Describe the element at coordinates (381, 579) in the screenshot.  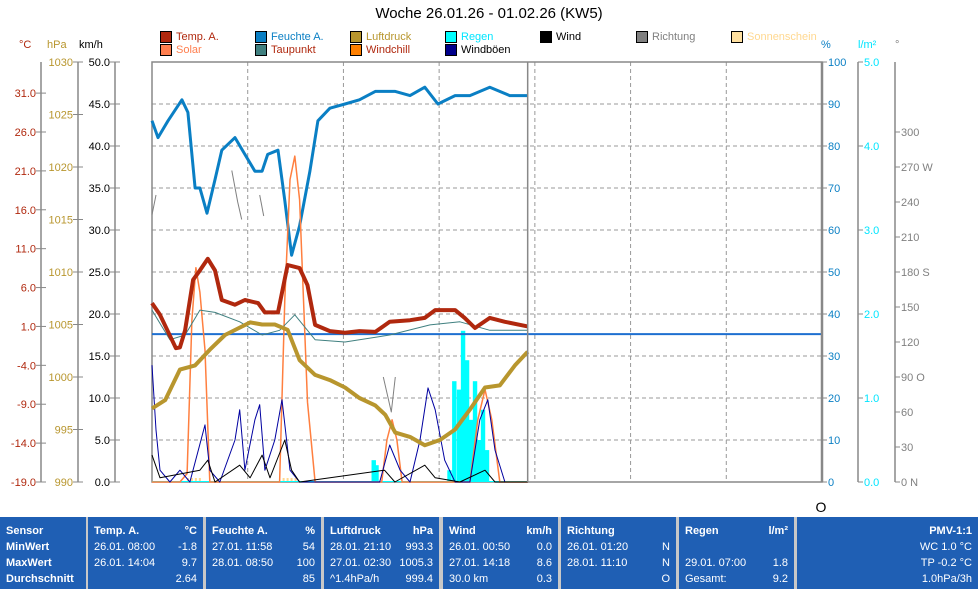
I see `table-row: ^1.4hPa/h 999.4` at that location.